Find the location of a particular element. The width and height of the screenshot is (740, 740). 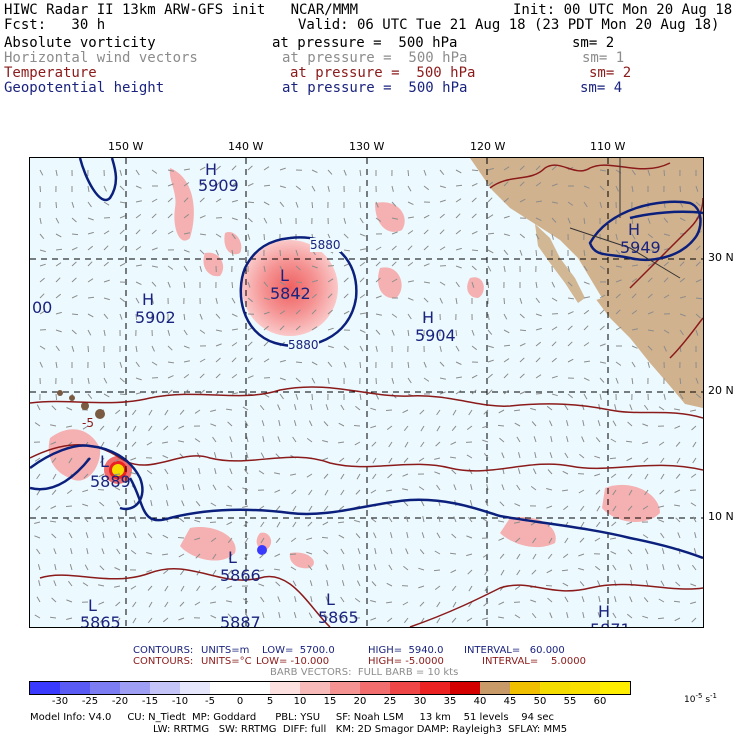

colorbar-tick-label: 50 is located at coordinates (540, 701).